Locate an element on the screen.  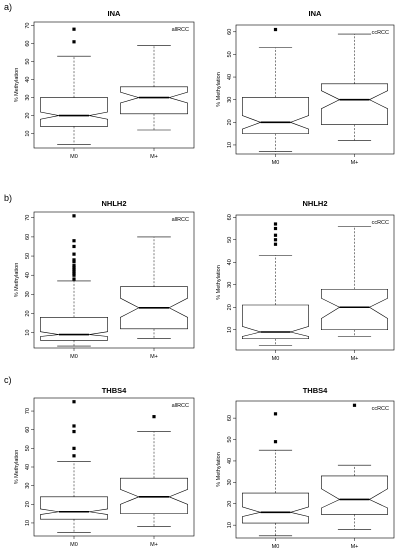
panel-ina-ccrcc: INA ccRCC 10 20 30 40 50 60 % Methylation M0 M+ is located at coordinates (305, 87).